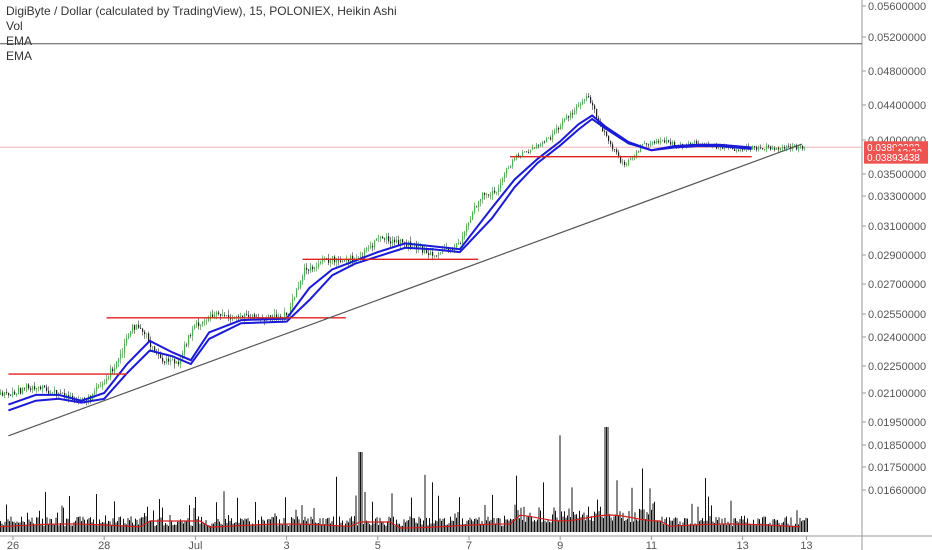 The width and height of the screenshot is (932, 550). I want to click on time-tick-label: 26, so click(13, 545).